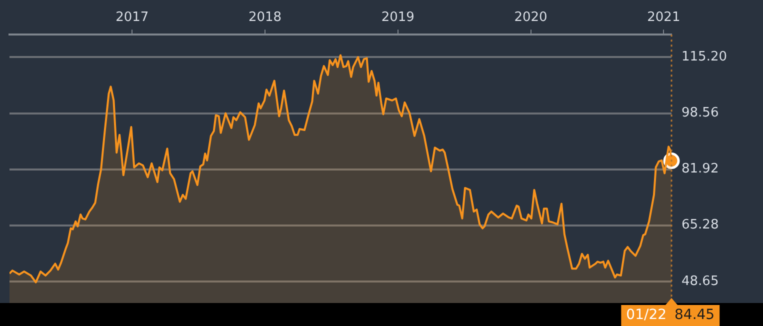 The width and height of the screenshot is (763, 326). Describe the element at coordinates (663, 18) in the screenshot. I see `x-tick-label: 2021` at that location.